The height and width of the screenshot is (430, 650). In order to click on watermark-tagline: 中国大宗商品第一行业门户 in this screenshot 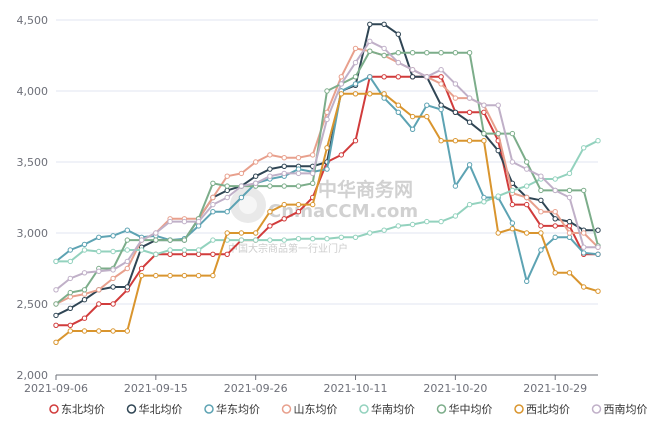, I will do `click(288, 248)`.